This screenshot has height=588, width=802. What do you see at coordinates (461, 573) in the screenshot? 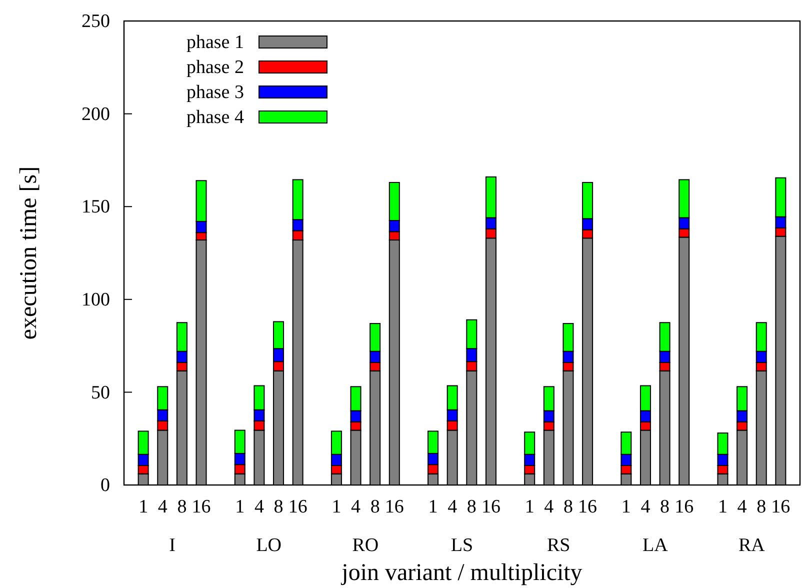
I see `x-axis-title: join variant / multiplicity` at bounding box center [461, 573].